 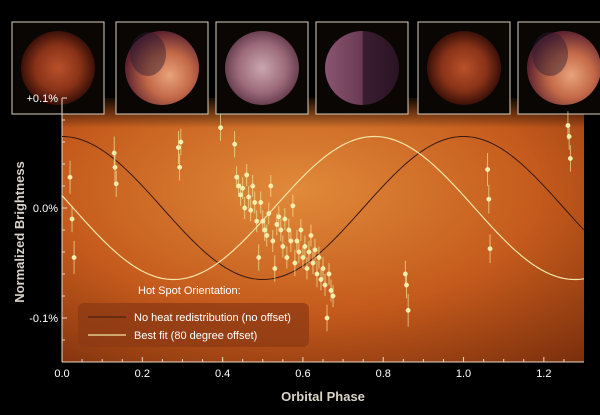 What do you see at coordinates (142, 374) in the screenshot?
I see `x-tick-label: 0.2` at bounding box center [142, 374].